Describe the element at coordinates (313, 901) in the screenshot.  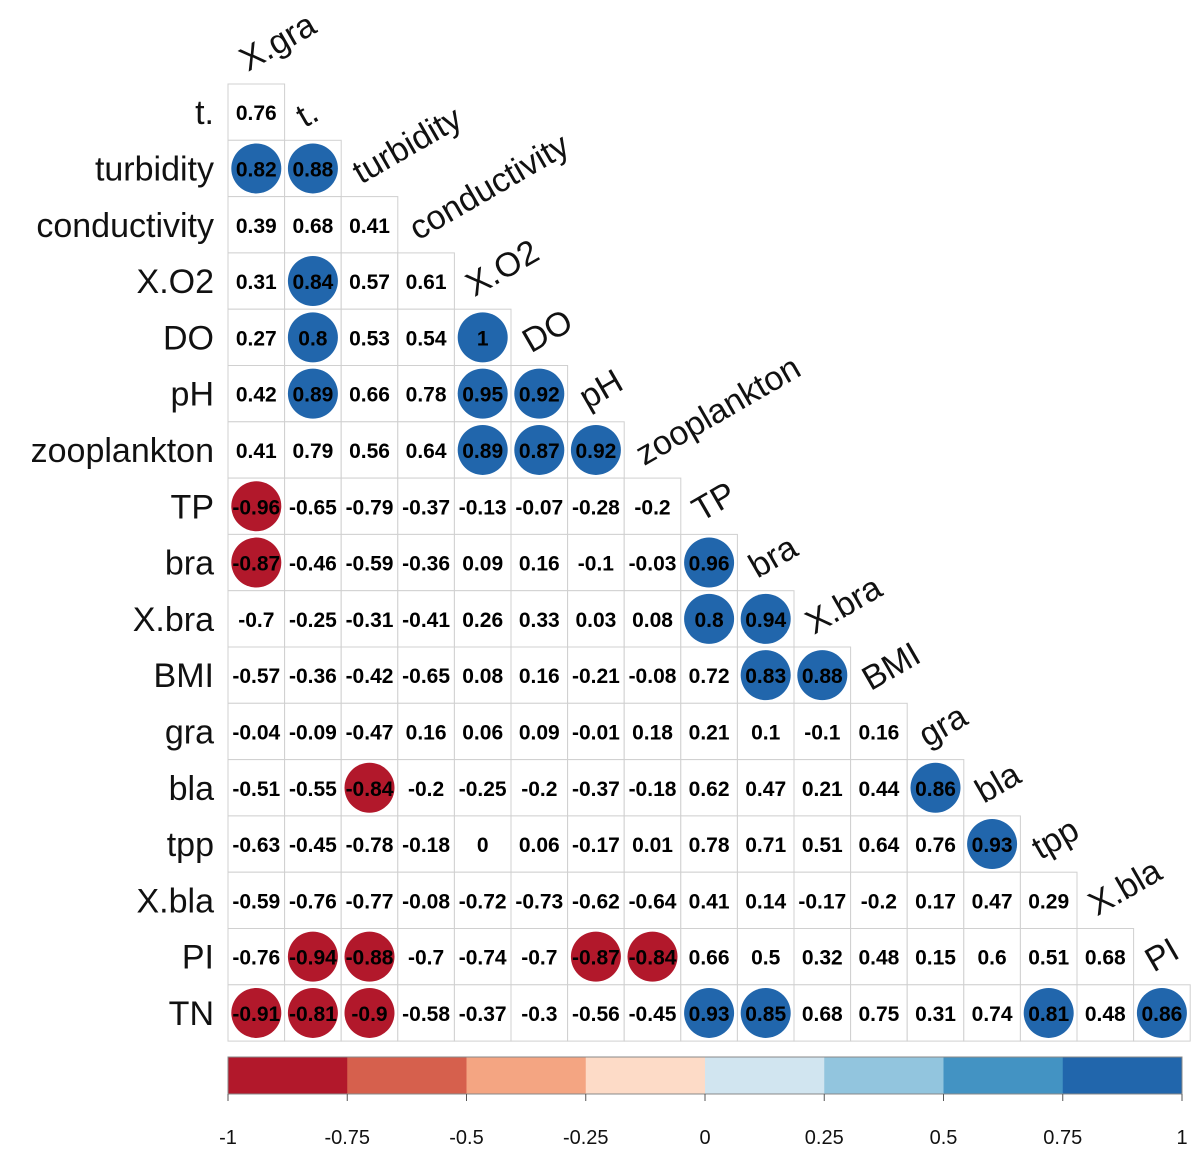
I see `value-x-bla-t: -0.76` at that location.